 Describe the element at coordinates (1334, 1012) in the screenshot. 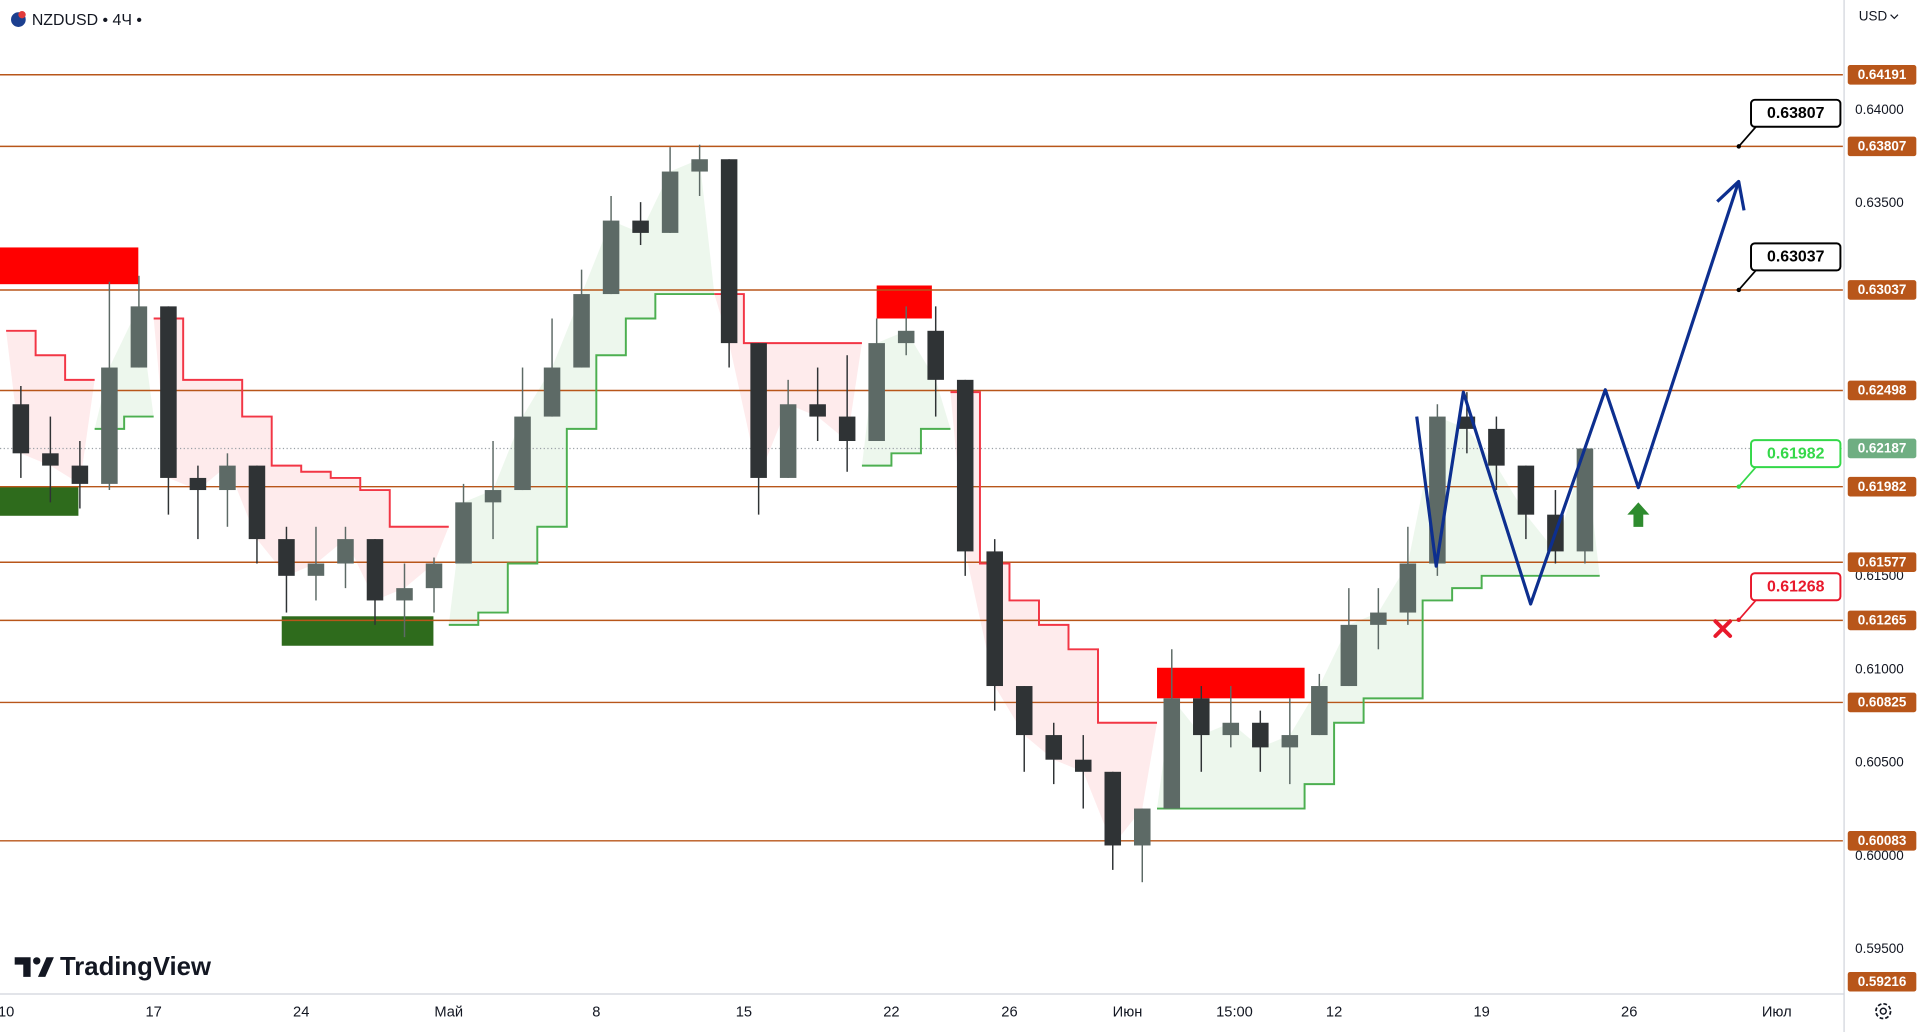

I see `x-tick-label: 12` at that location.